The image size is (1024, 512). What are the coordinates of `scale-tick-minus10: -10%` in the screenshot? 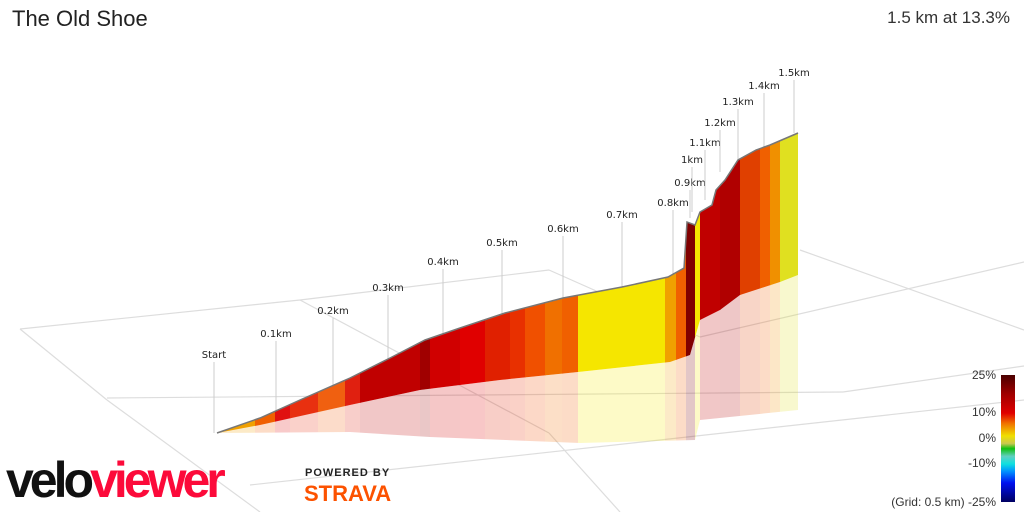 It's located at (981, 463).